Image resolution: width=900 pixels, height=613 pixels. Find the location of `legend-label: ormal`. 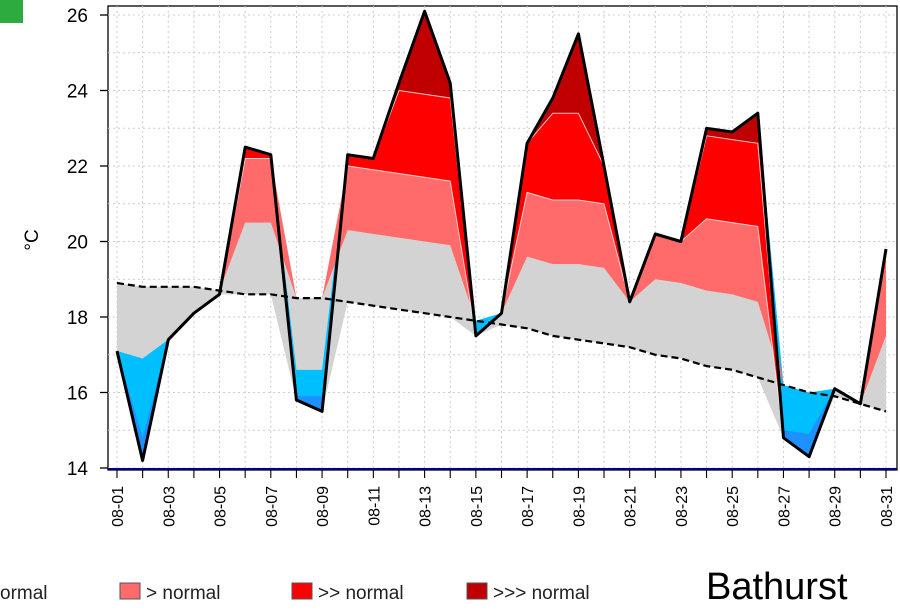

legend-label: ormal is located at coordinates (24, 593).